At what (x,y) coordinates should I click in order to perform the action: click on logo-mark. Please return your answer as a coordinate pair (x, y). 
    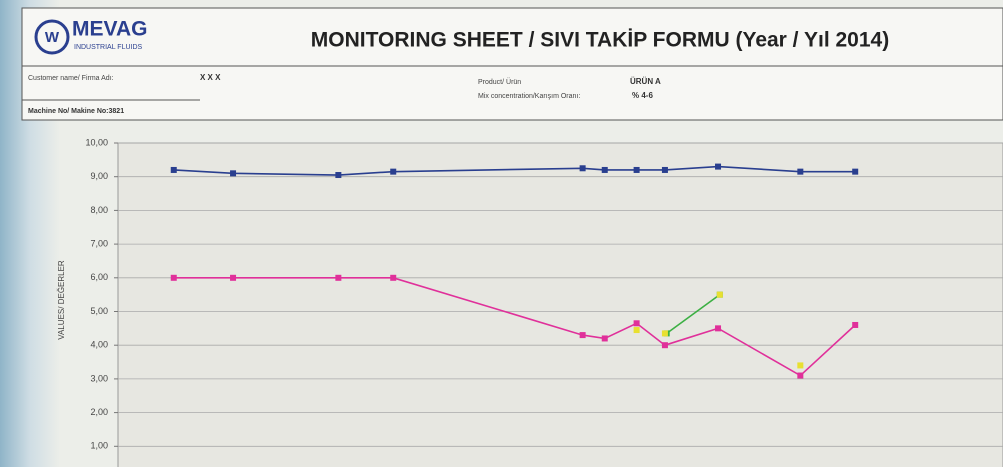
    Looking at the image, I should click on (52, 37).